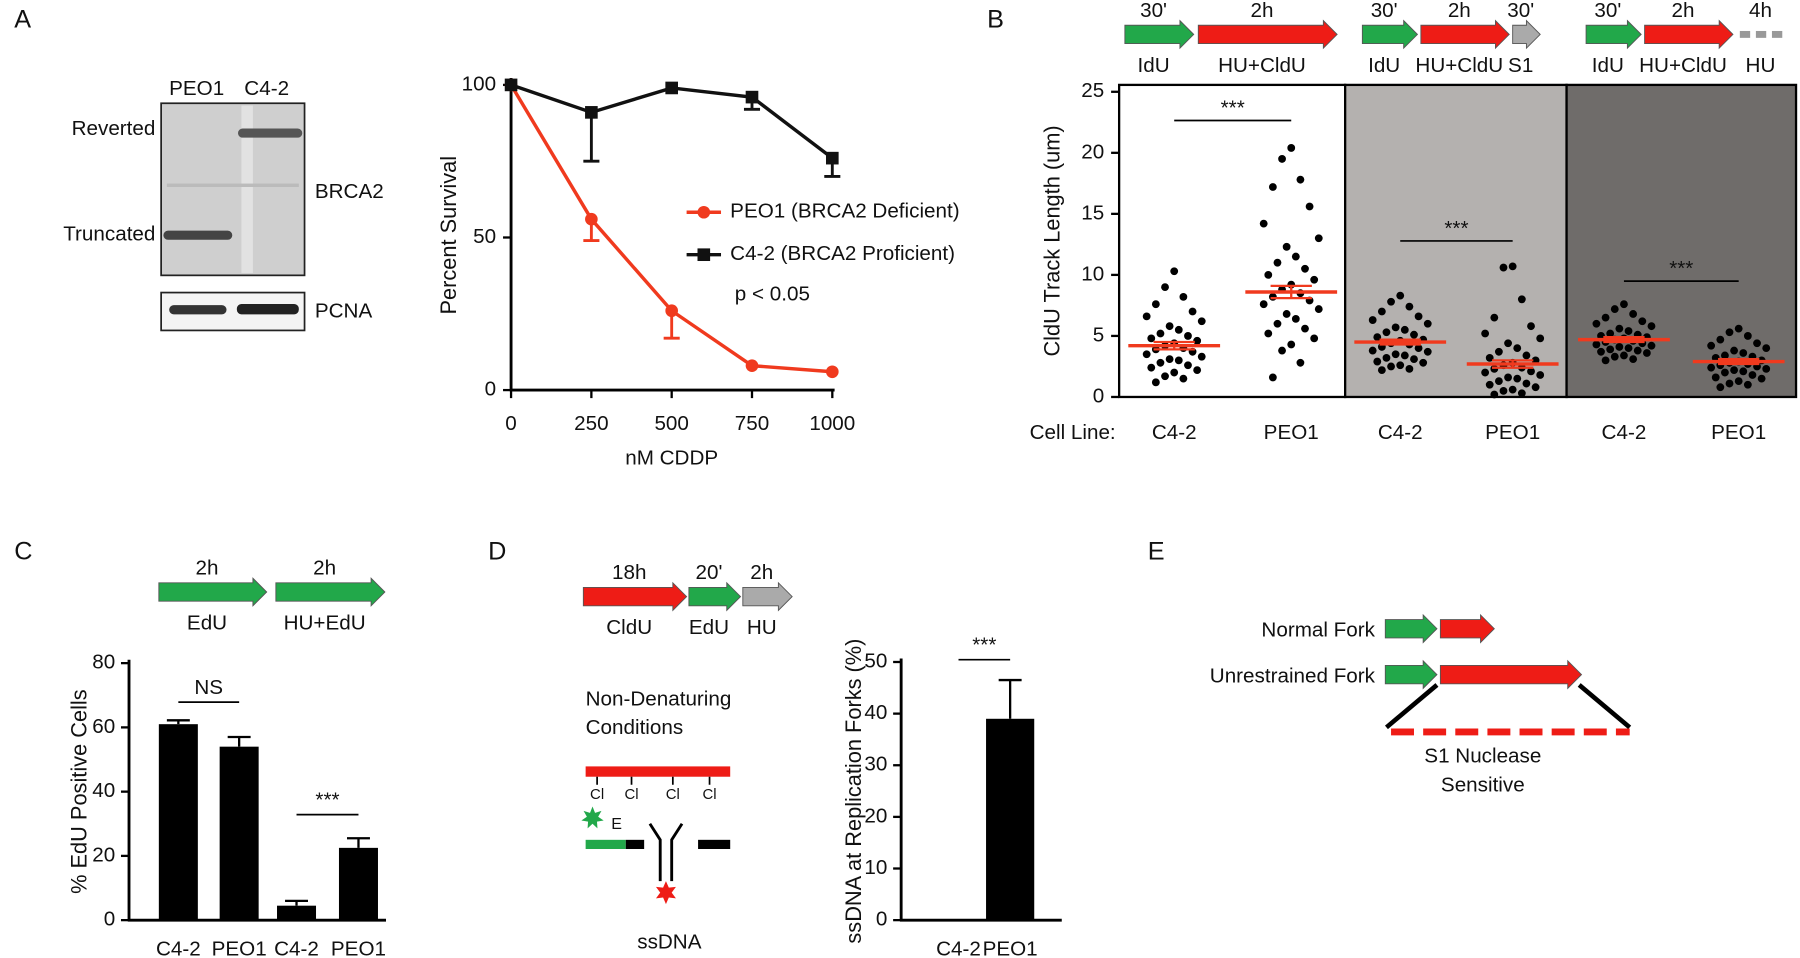 Image resolution: width=1800 pixels, height=958 pixels. Describe the element at coordinates (1153, 11) in the screenshot. I see `timeline-duration: 30'` at that location.